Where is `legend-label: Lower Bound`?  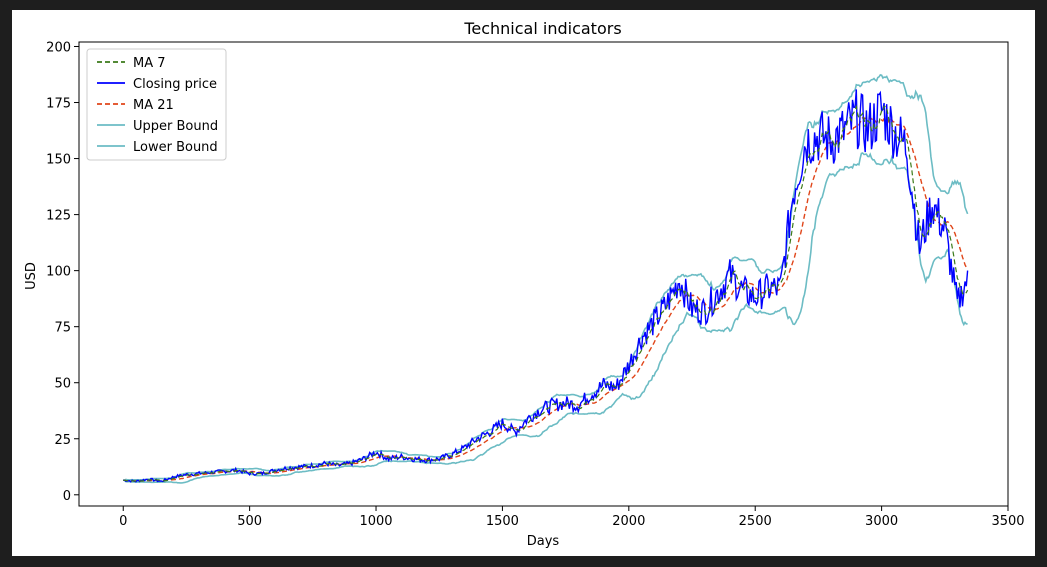 legend-label: Lower Bound is located at coordinates (175, 147).